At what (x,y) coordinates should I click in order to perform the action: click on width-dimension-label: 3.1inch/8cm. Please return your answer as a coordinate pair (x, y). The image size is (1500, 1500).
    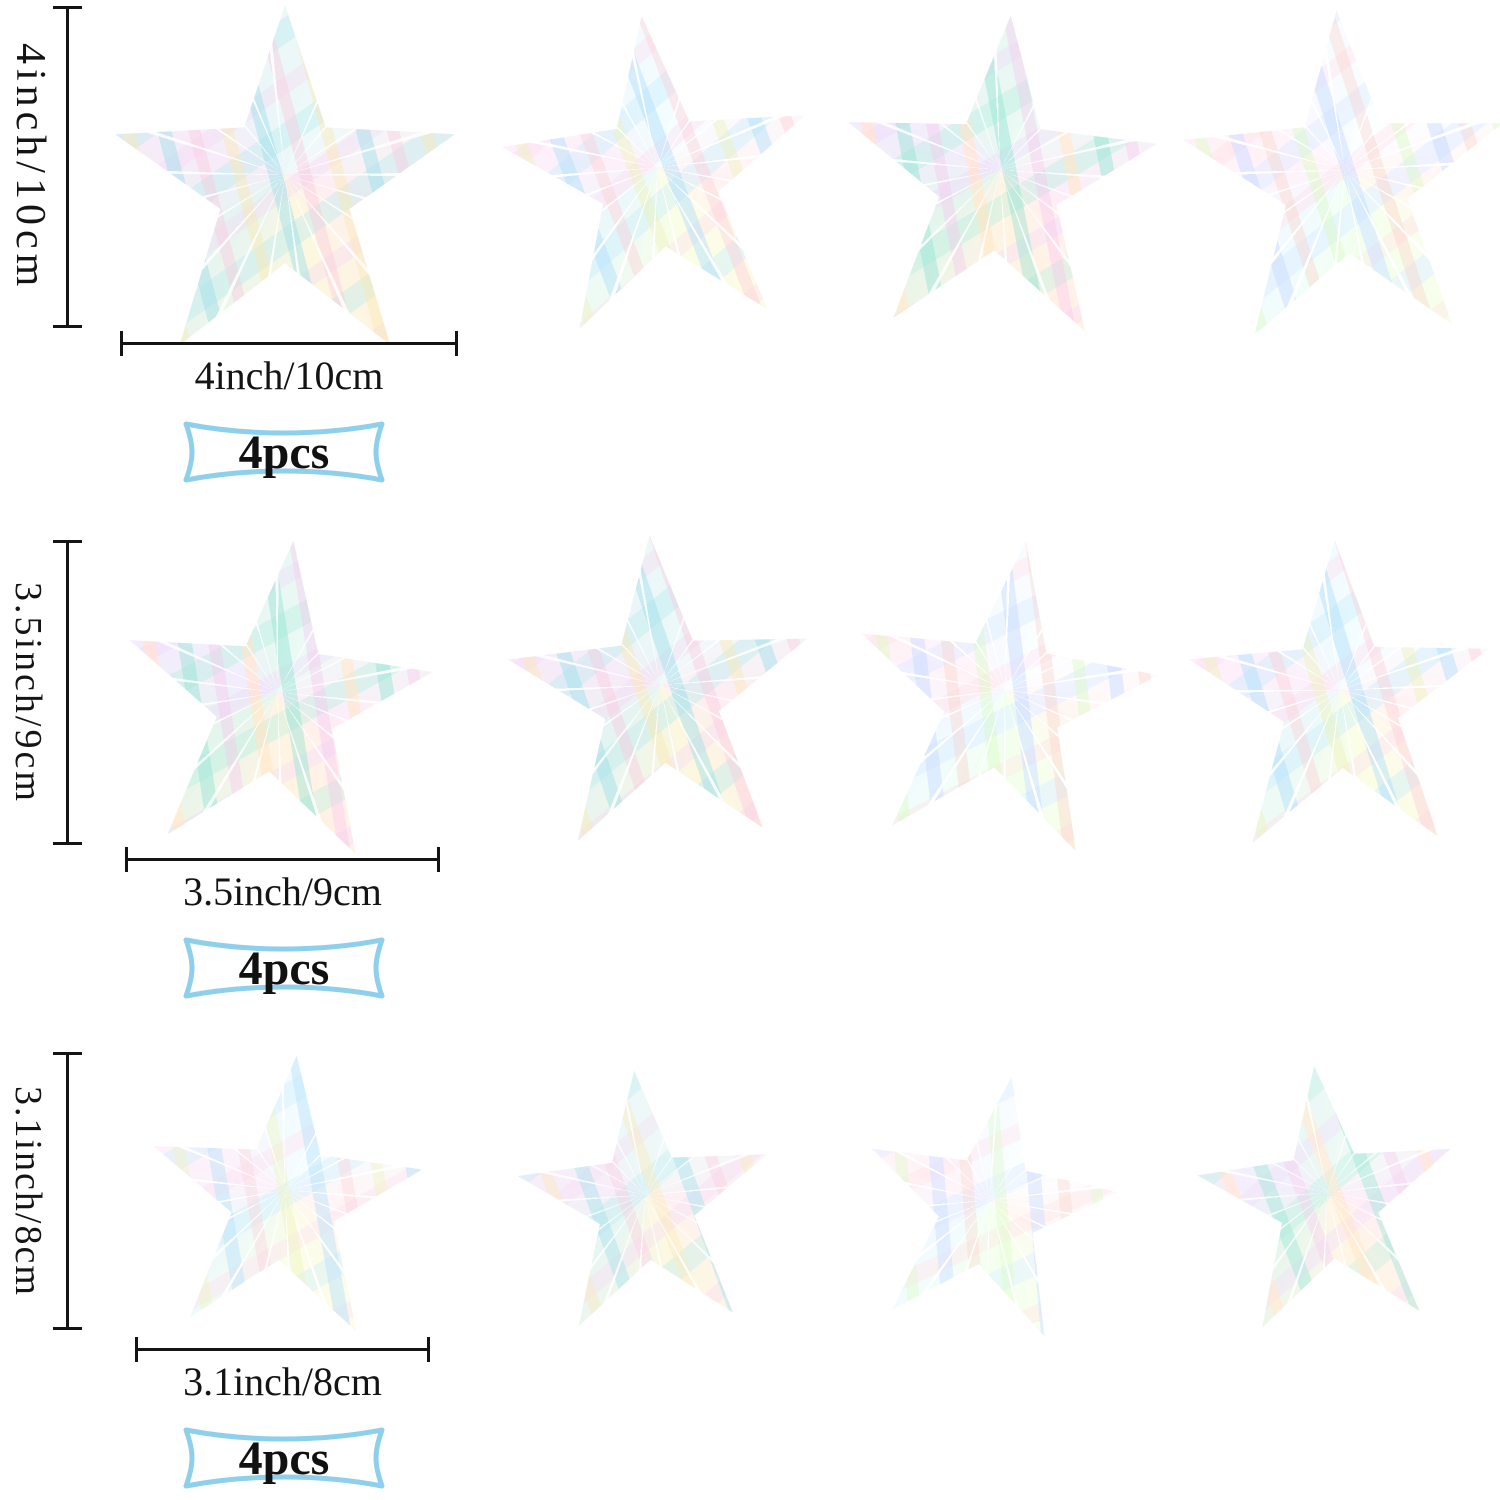
    Looking at the image, I should click on (282, 1381).